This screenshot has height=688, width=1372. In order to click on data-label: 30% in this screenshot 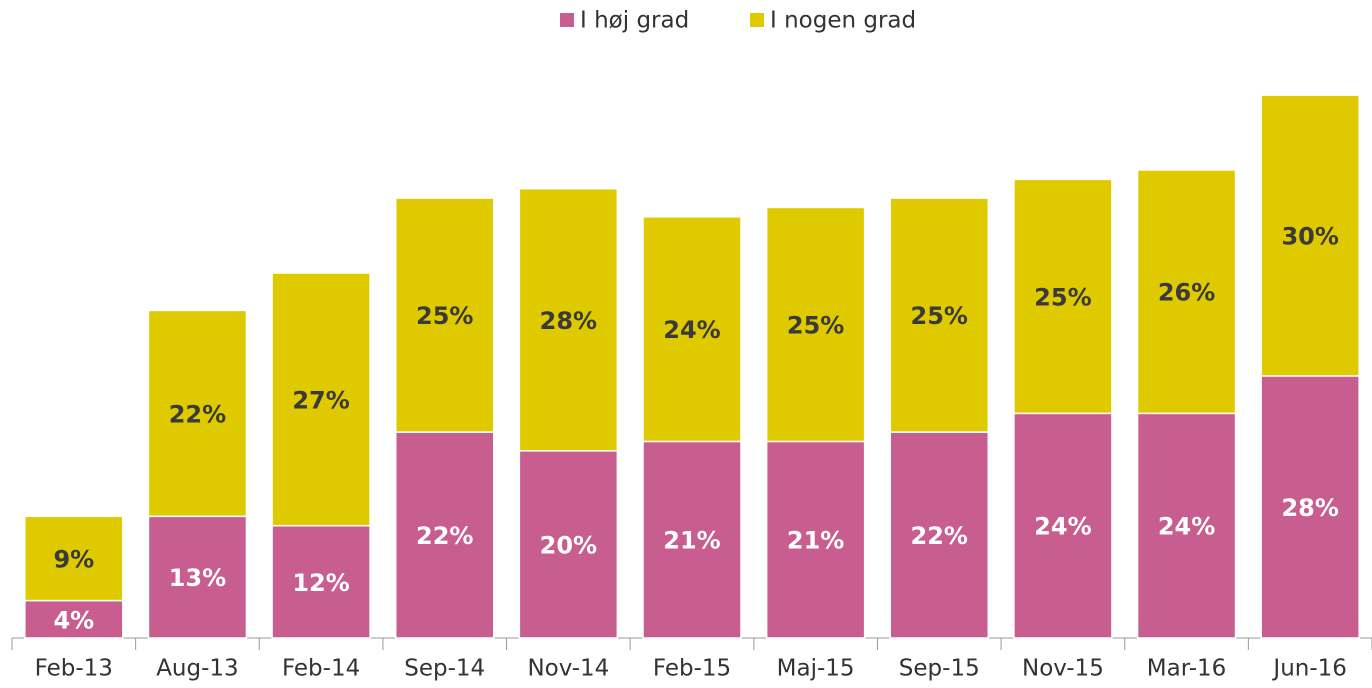, I will do `click(1309, 237)`.